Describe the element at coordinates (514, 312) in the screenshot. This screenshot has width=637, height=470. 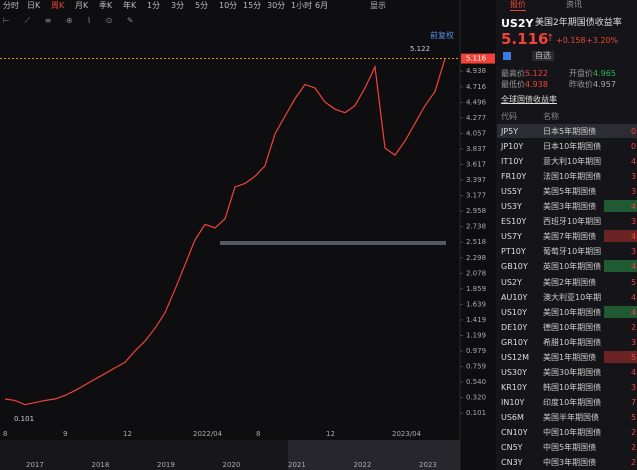
I see `row-code: US10Y` at that location.